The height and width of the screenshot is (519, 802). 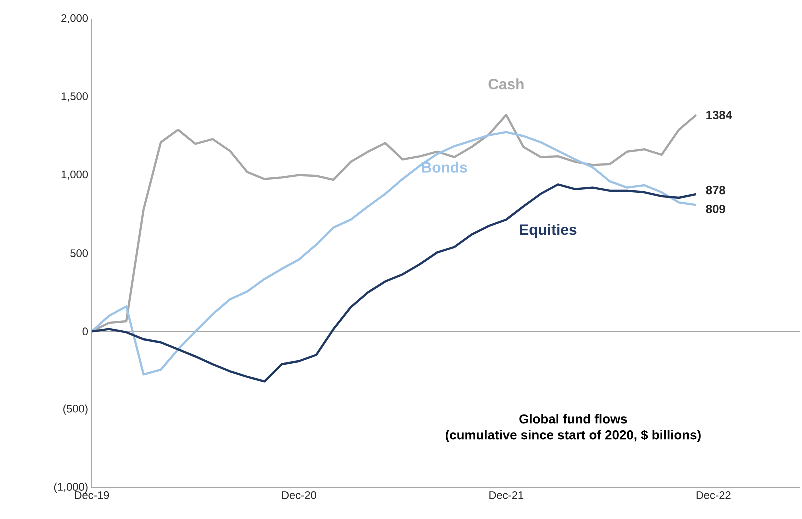 What do you see at coordinates (79, 254) in the screenshot?
I see `y-tick-label: 500` at bounding box center [79, 254].